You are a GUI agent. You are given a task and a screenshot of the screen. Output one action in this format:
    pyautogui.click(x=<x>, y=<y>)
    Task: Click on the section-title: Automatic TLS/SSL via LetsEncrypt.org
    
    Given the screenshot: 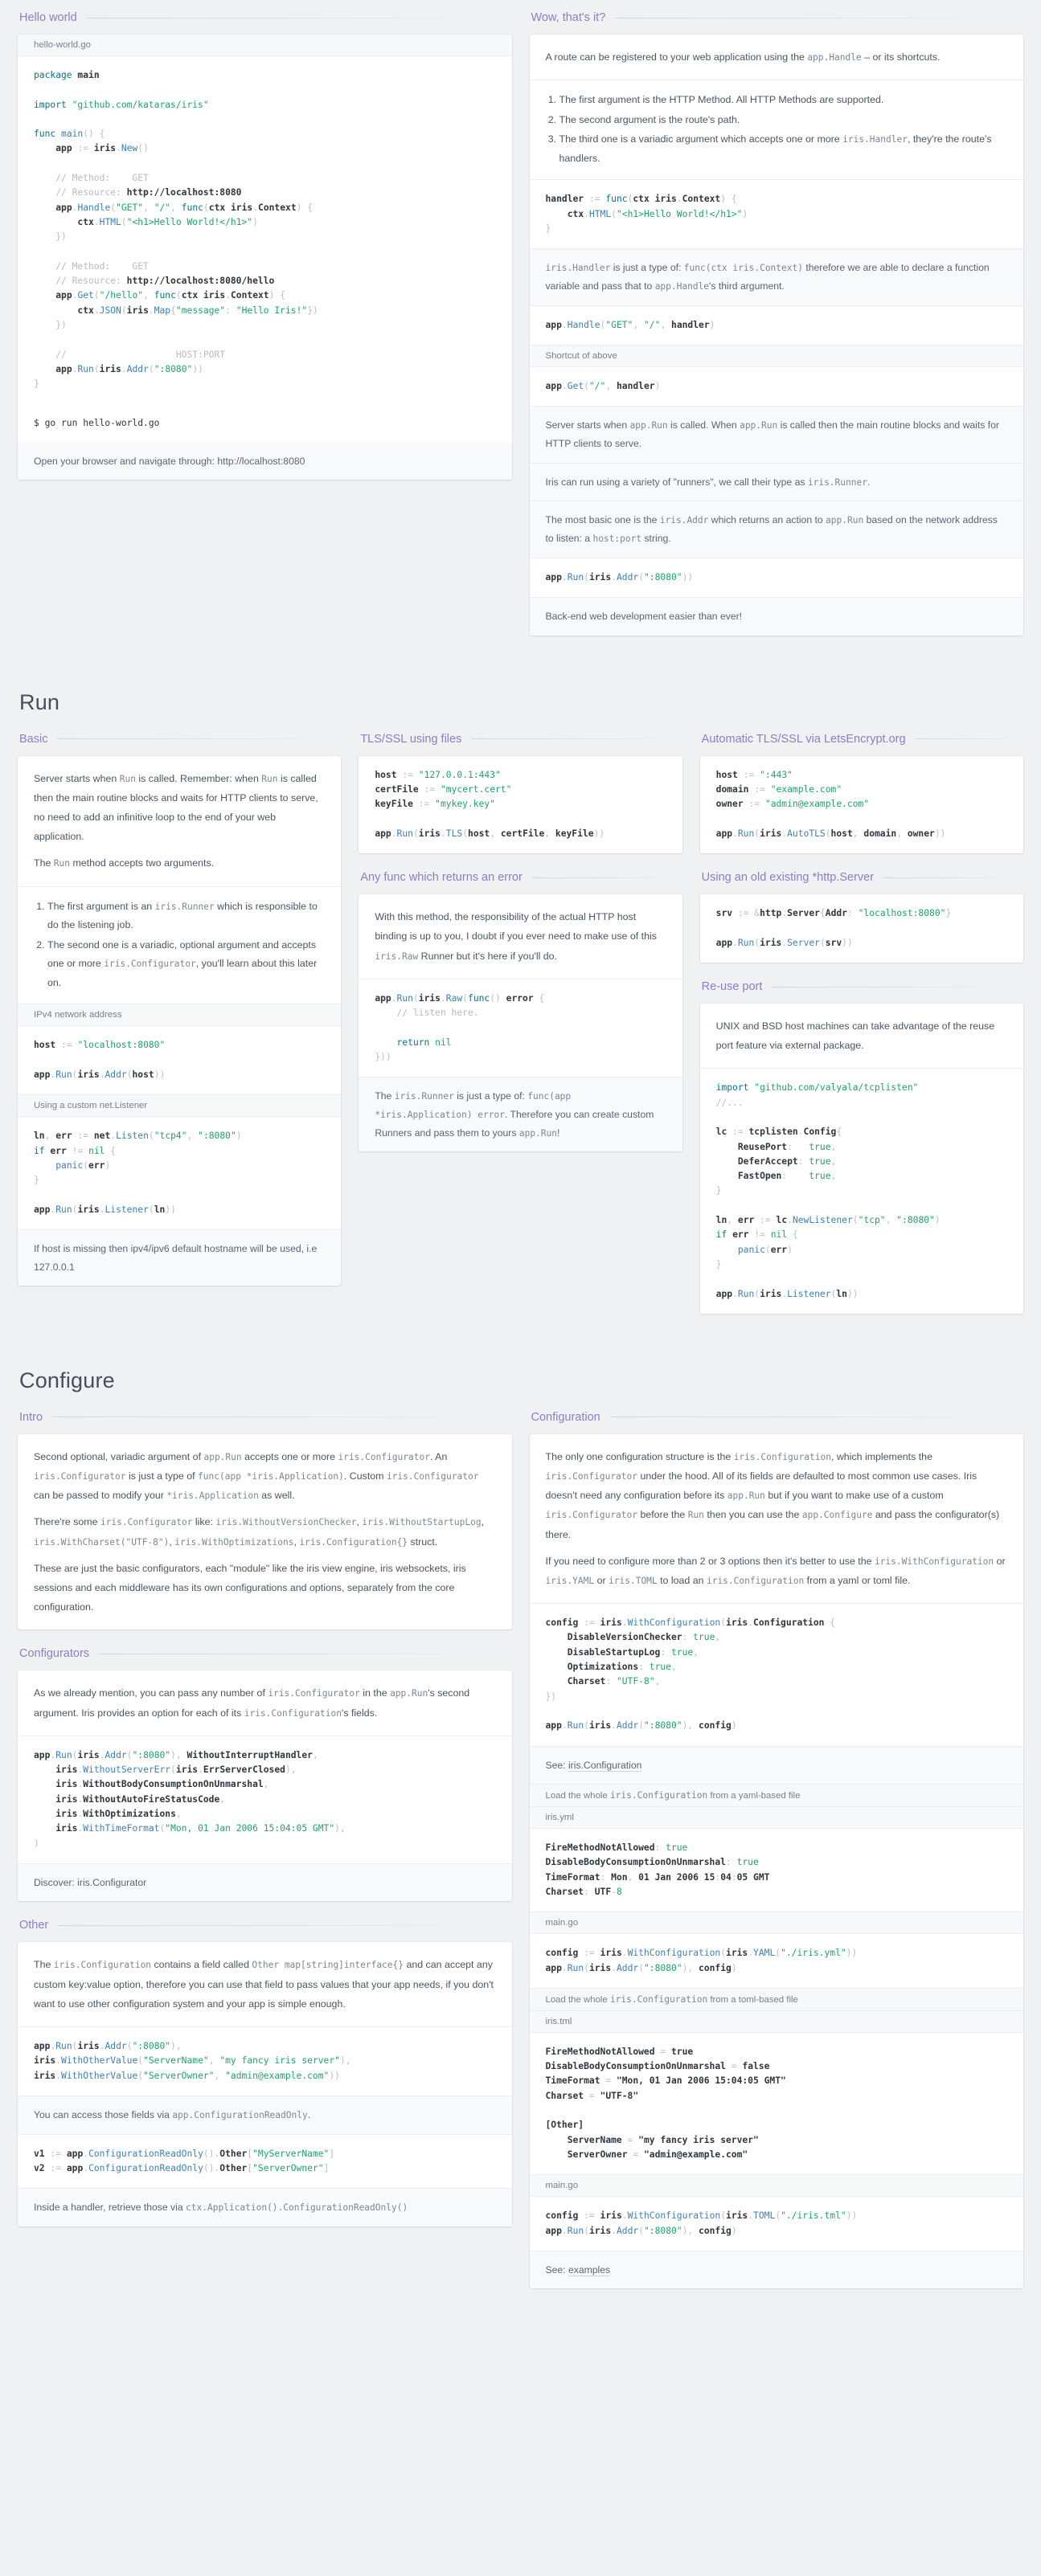 What is the action you would take?
    pyautogui.click(x=803, y=739)
    